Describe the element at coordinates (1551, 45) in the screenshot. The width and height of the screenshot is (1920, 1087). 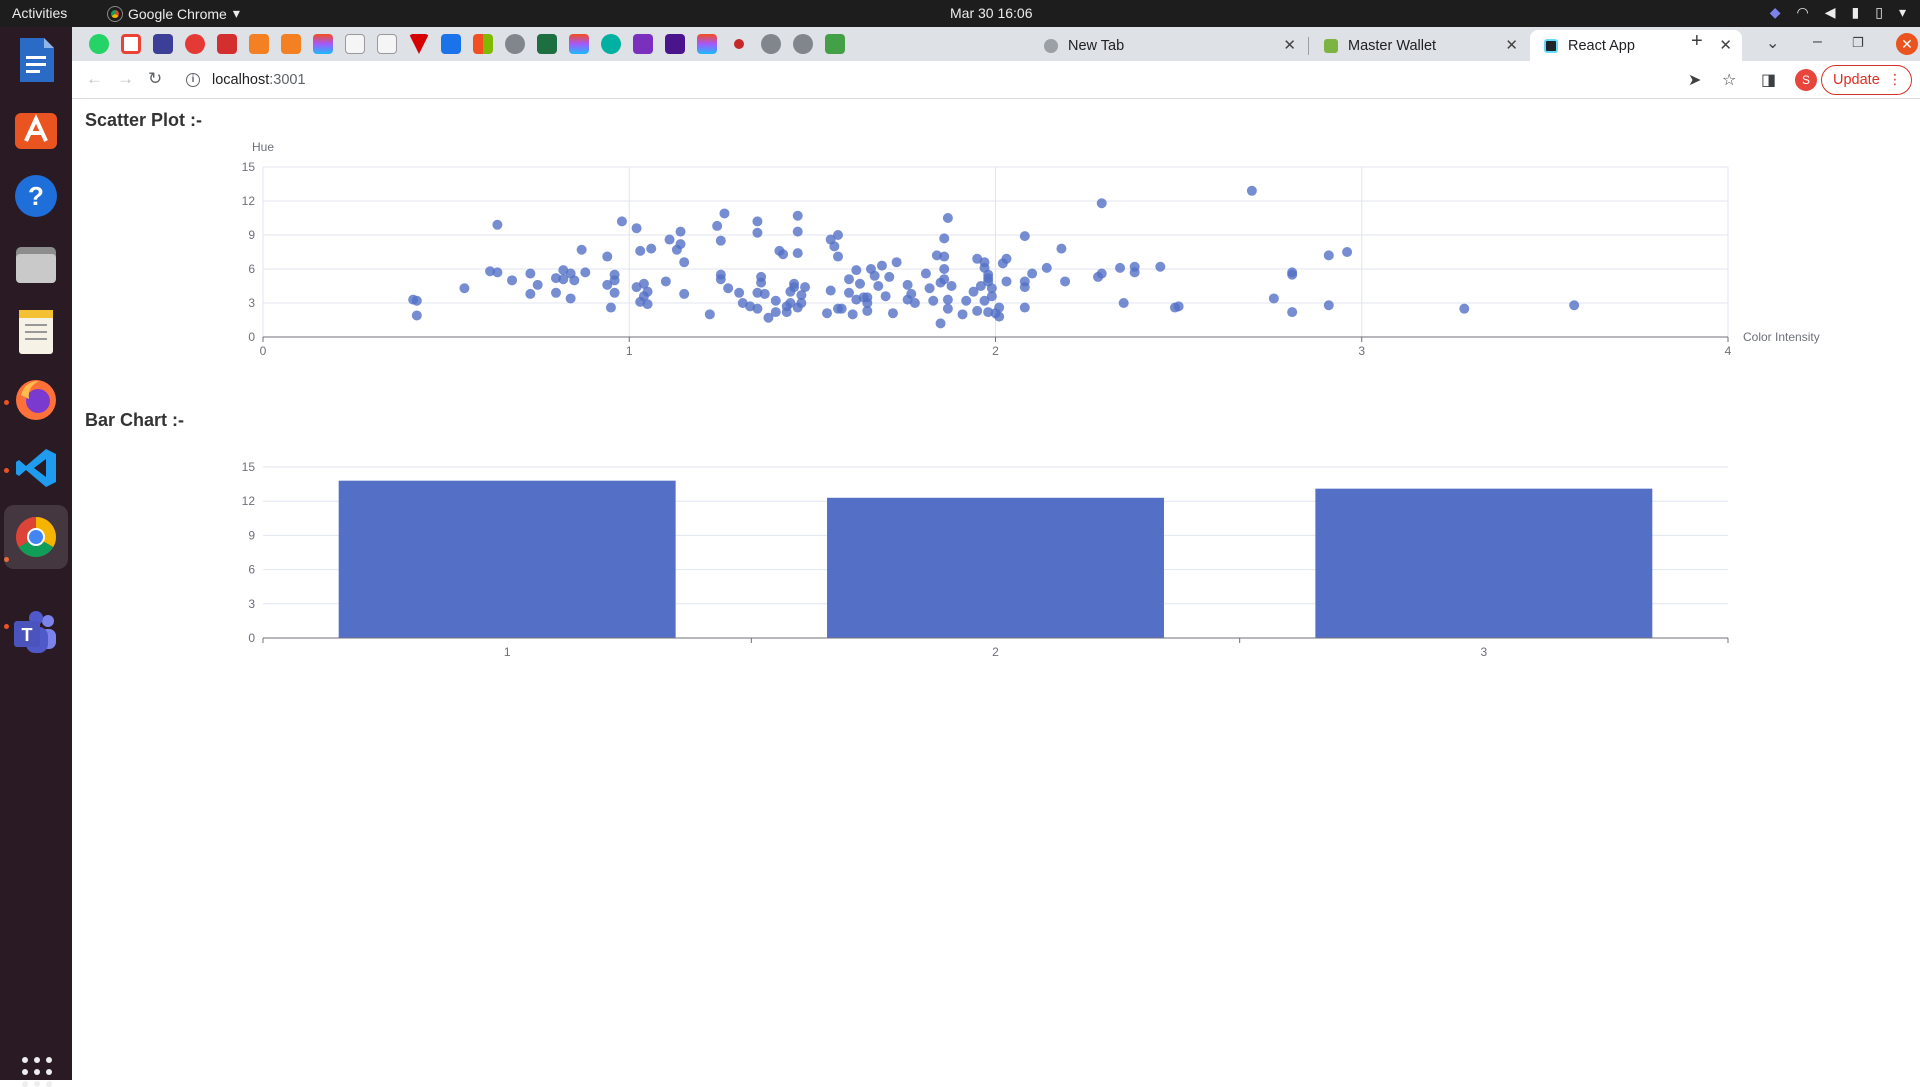
I see `react-icon` at that location.